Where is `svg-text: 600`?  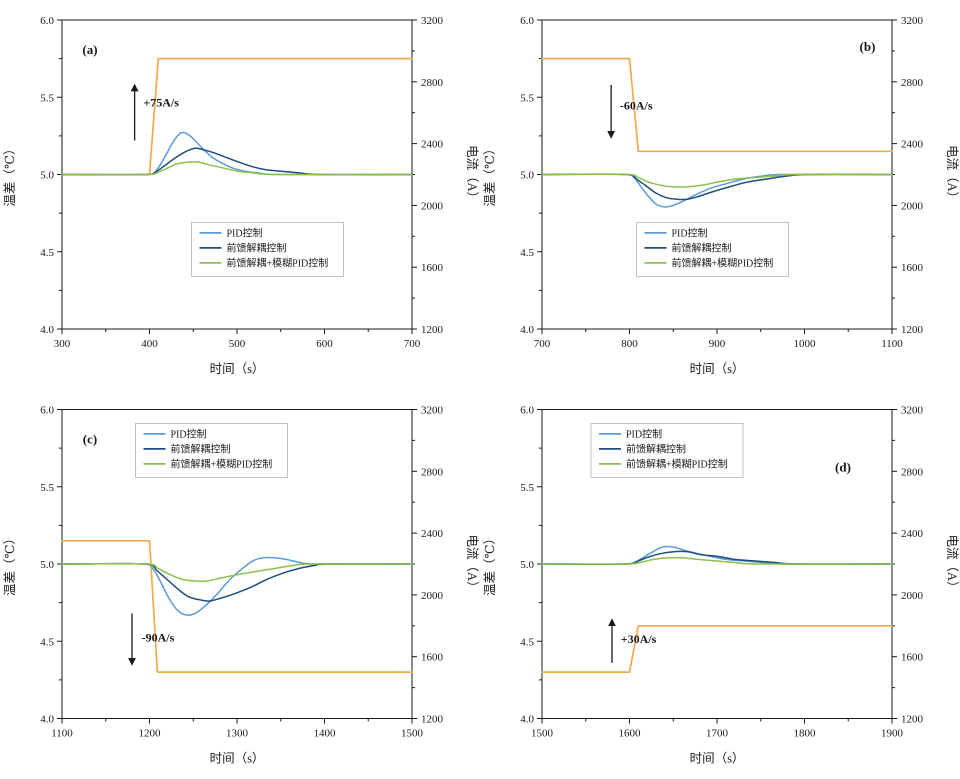 svg-text: 600 is located at coordinates (324, 344).